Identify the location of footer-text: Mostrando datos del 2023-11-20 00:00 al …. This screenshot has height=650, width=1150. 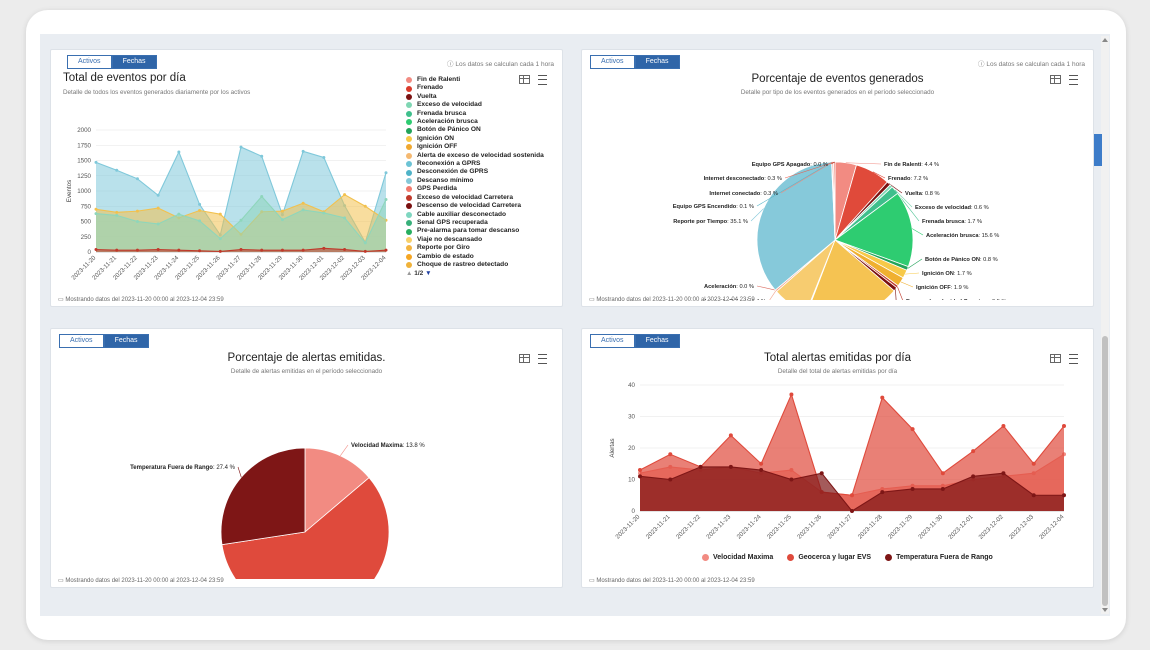
(675, 581).